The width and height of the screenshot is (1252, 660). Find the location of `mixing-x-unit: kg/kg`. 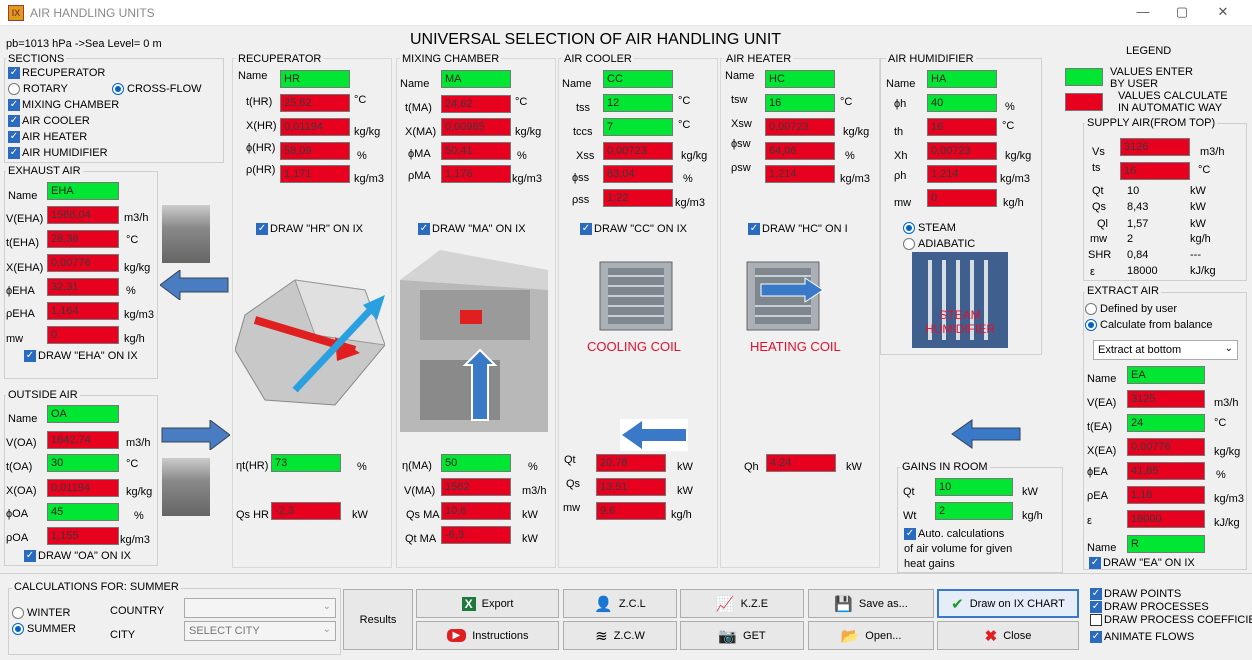

mixing-x-unit: kg/kg is located at coordinates (528, 132).